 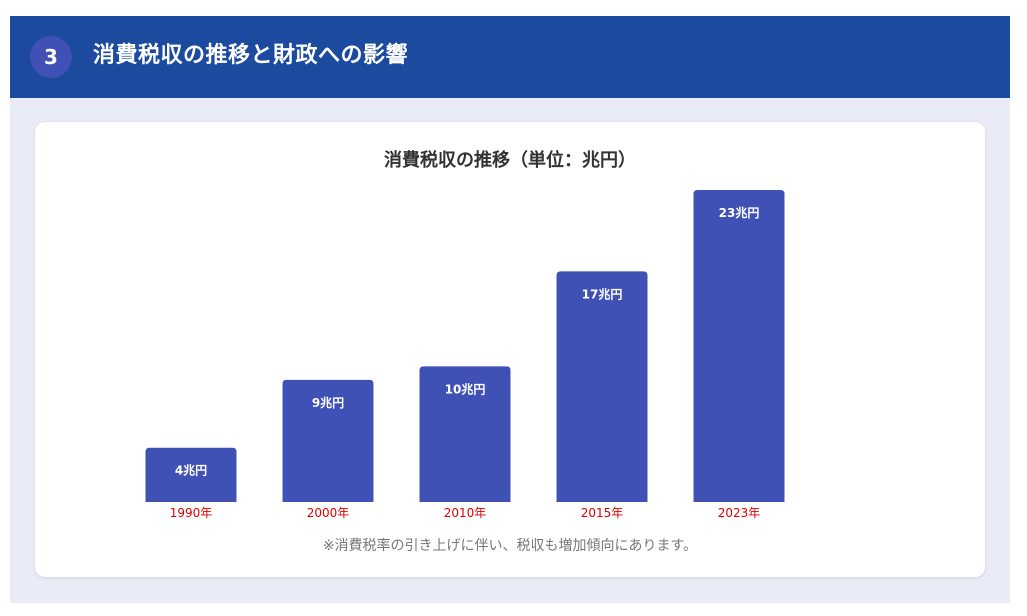 I want to click on chart-footnote: ※消費税率の引き上げに伴い、税収も増加傾向にあります。, so click(x=510, y=546).